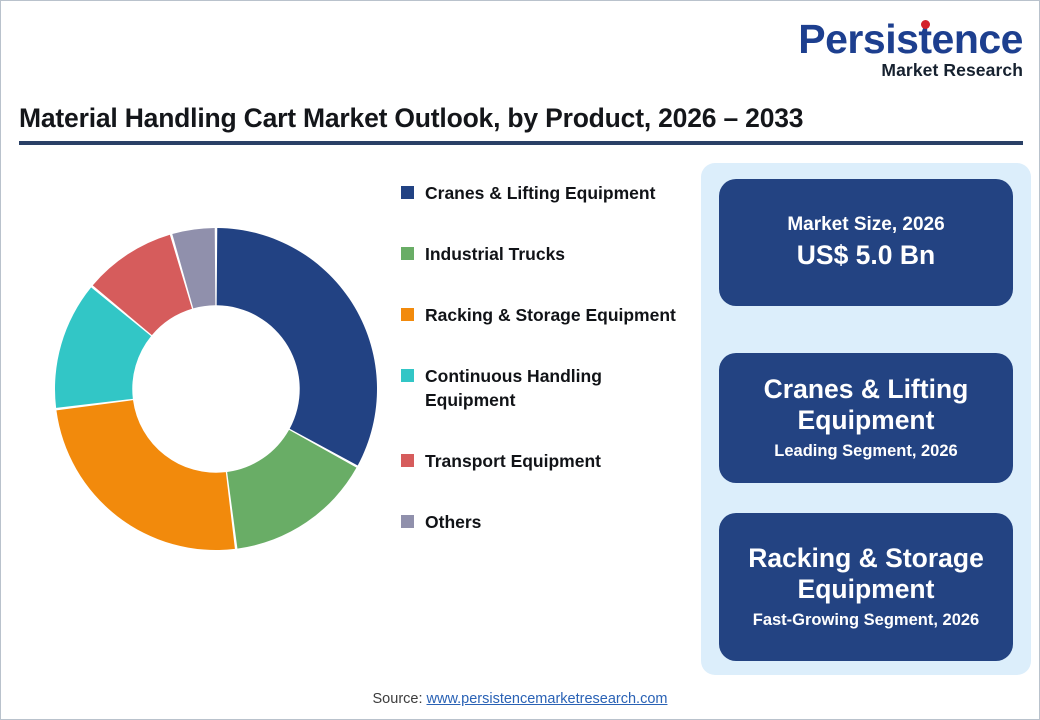 This screenshot has height=720, width=1040. I want to click on legend-item-label: Racking & Storage Equipment, so click(550, 314).